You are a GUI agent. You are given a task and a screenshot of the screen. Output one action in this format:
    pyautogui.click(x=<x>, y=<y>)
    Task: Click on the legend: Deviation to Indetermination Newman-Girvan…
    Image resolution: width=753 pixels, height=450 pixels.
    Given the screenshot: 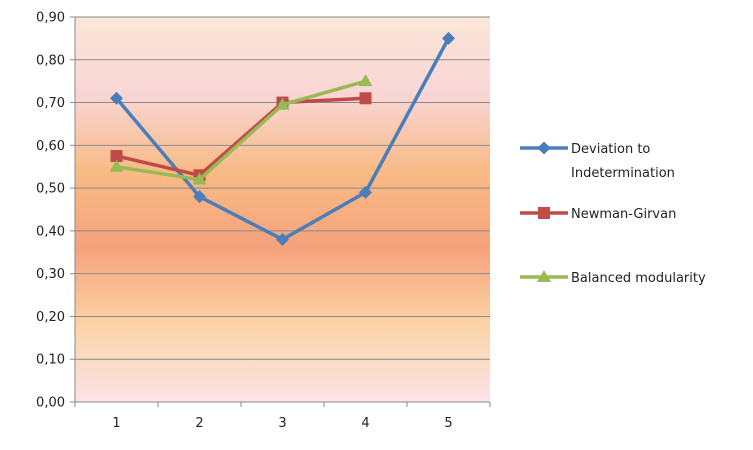 What is the action you would take?
    pyautogui.click(x=613, y=213)
    